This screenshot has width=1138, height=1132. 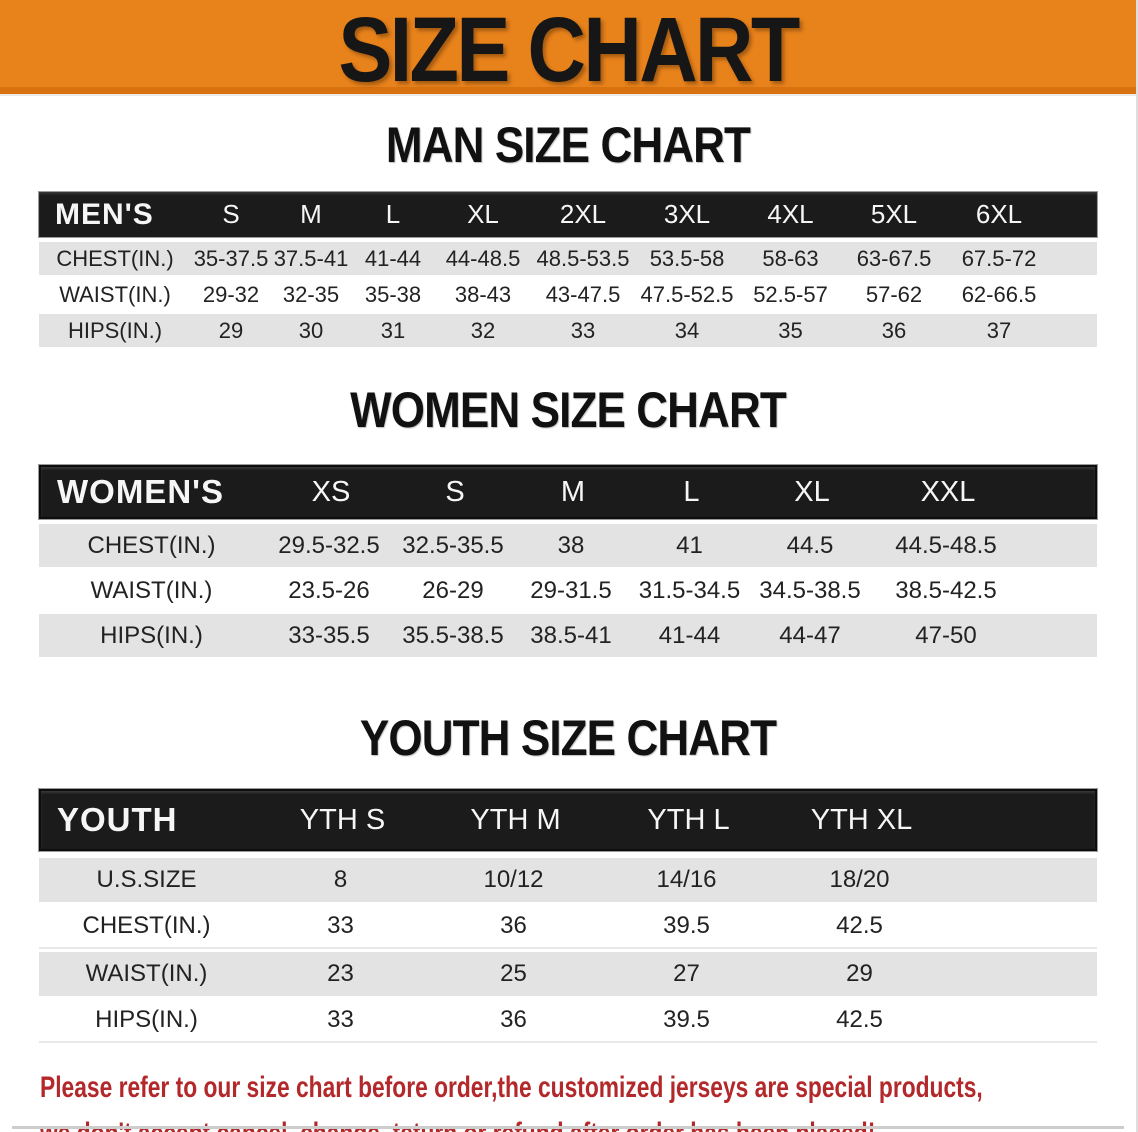 What do you see at coordinates (894, 258) in the screenshot?
I see `men-value-cell: 63-67.5` at bounding box center [894, 258].